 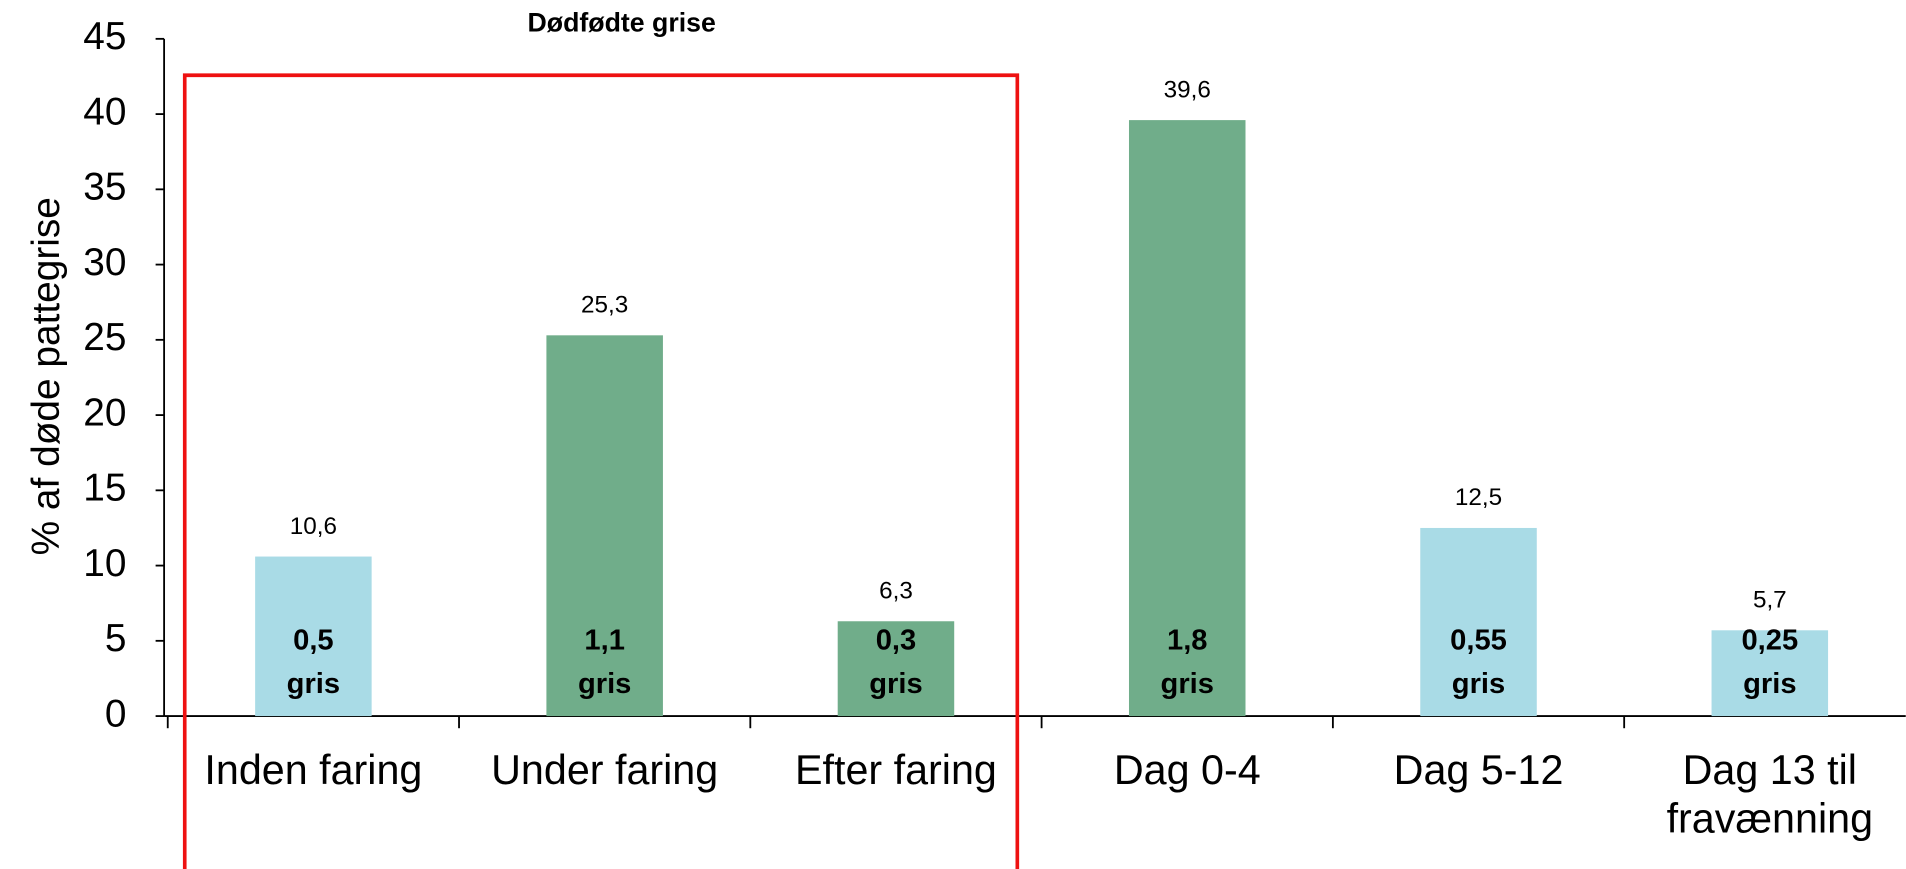 I want to click on y-axis-label: % af døde pattegrise, so click(x=46, y=376).